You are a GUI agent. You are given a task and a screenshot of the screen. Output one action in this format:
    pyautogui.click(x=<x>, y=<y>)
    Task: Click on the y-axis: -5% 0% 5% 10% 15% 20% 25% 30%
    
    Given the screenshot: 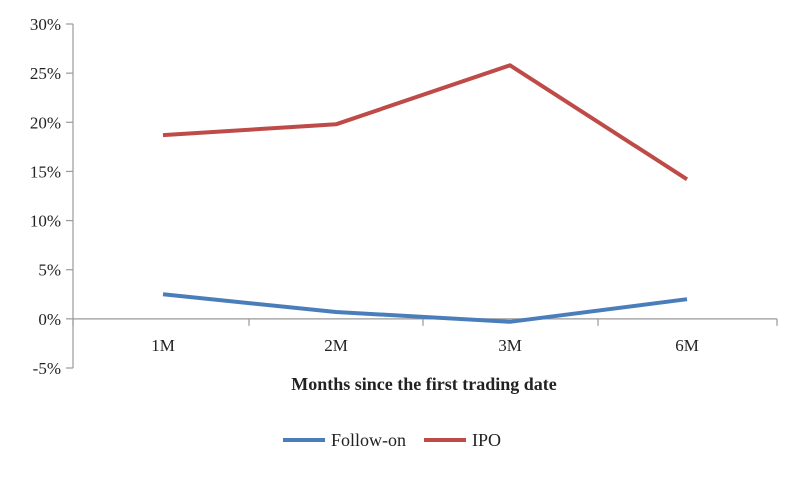 What is the action you would take?
    pyautogui.click(x=52, y=196)
    